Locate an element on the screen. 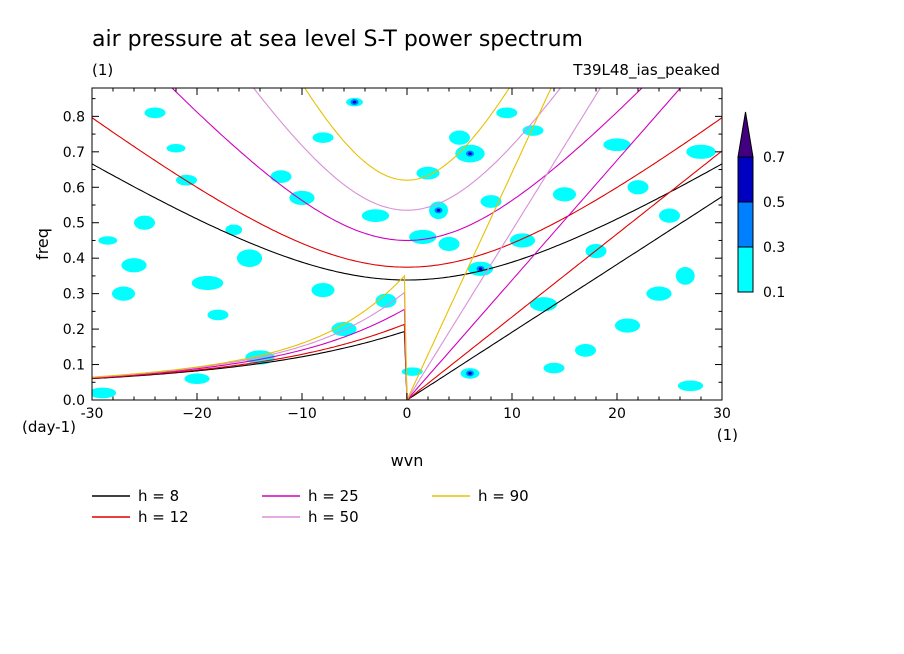  legend-label: h = 50 is located at coordinates (333, 517).